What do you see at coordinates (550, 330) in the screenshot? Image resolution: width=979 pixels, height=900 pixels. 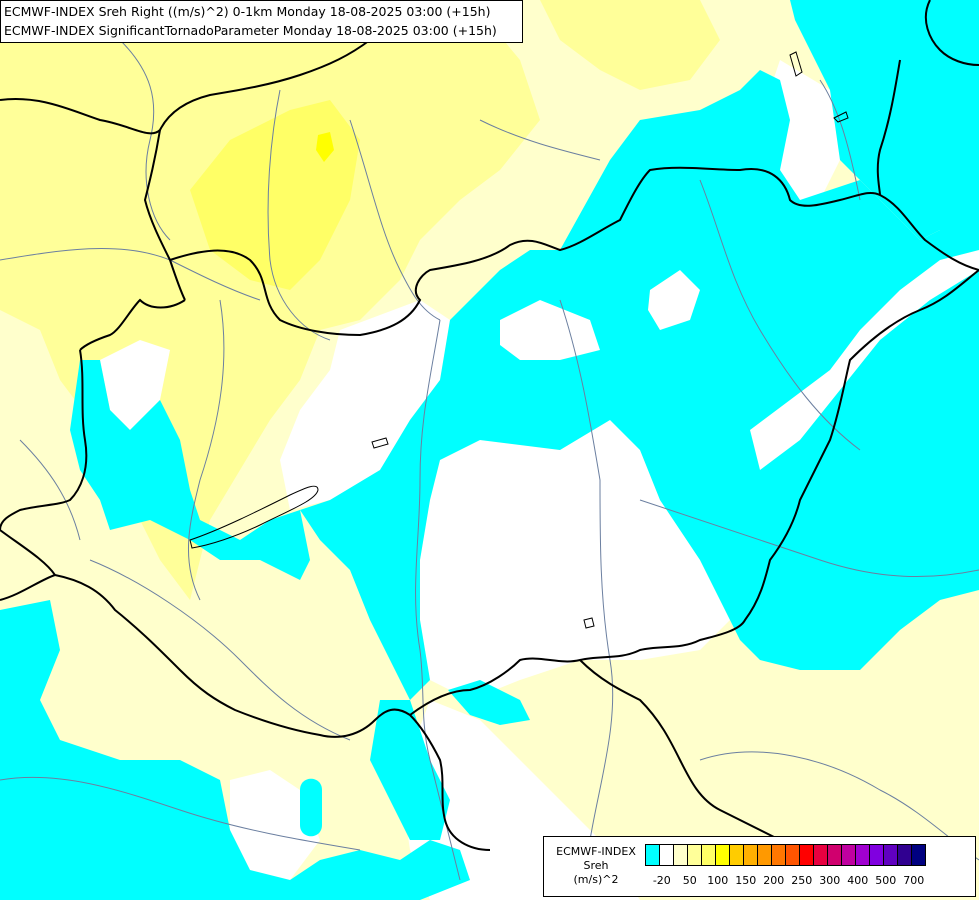 I see `sreh-white-pocket` at bounding box center [550, 330].